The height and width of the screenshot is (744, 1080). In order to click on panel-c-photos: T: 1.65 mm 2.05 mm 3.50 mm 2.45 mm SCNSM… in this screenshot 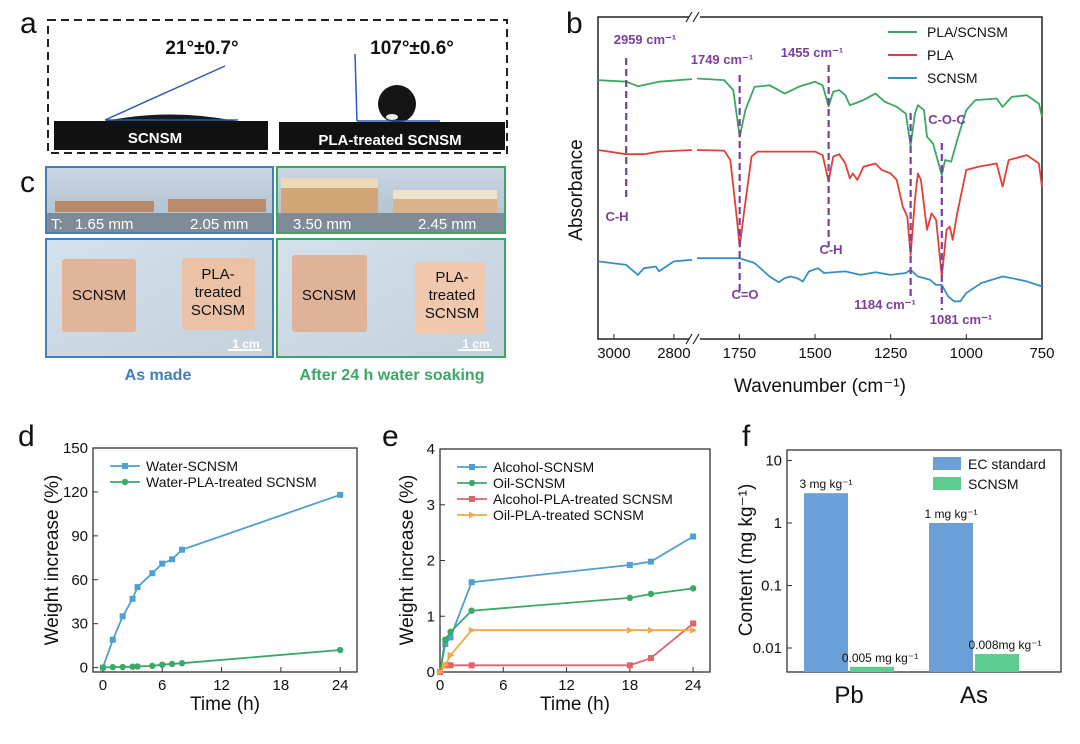, I will do `click(275, 275)`.